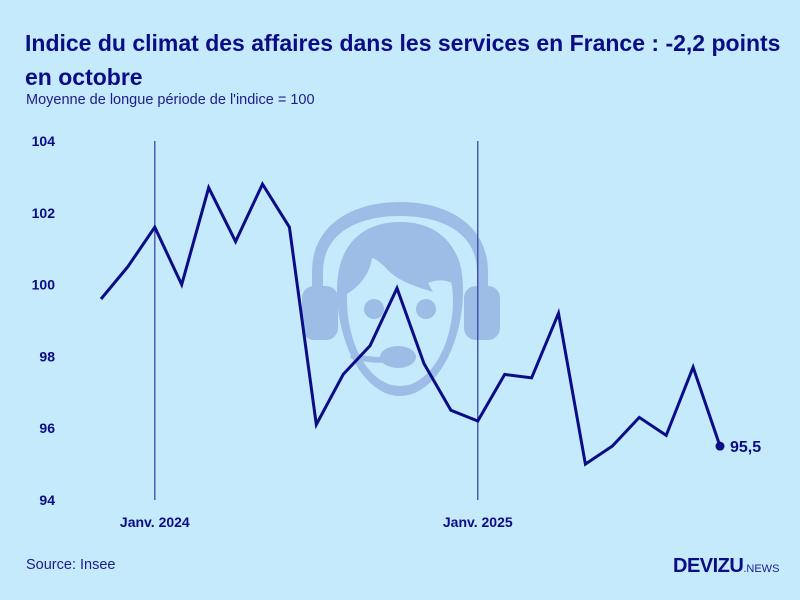  What do you see at coordinates (47, 356) in the screenshot?
I see `y-tick-label: 98` at bounding box center [47, 356].